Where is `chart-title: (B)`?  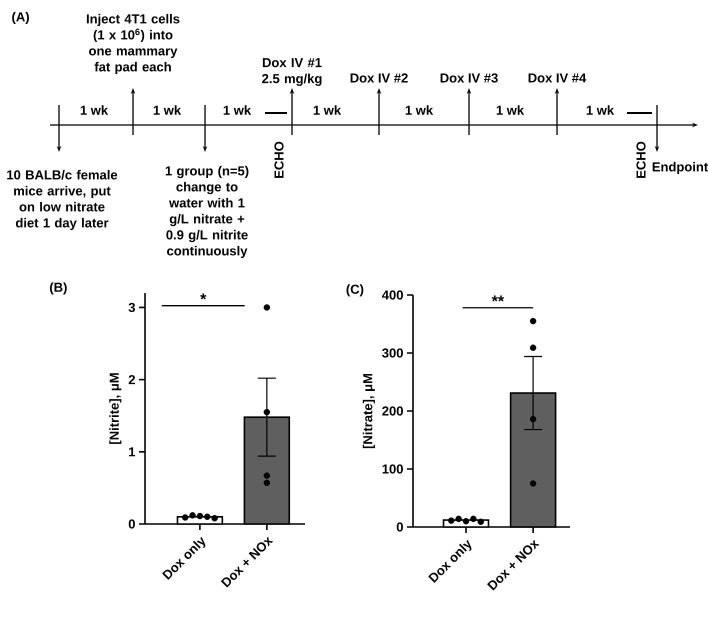
chart-title: (B) is located at coordinates (58, 288).